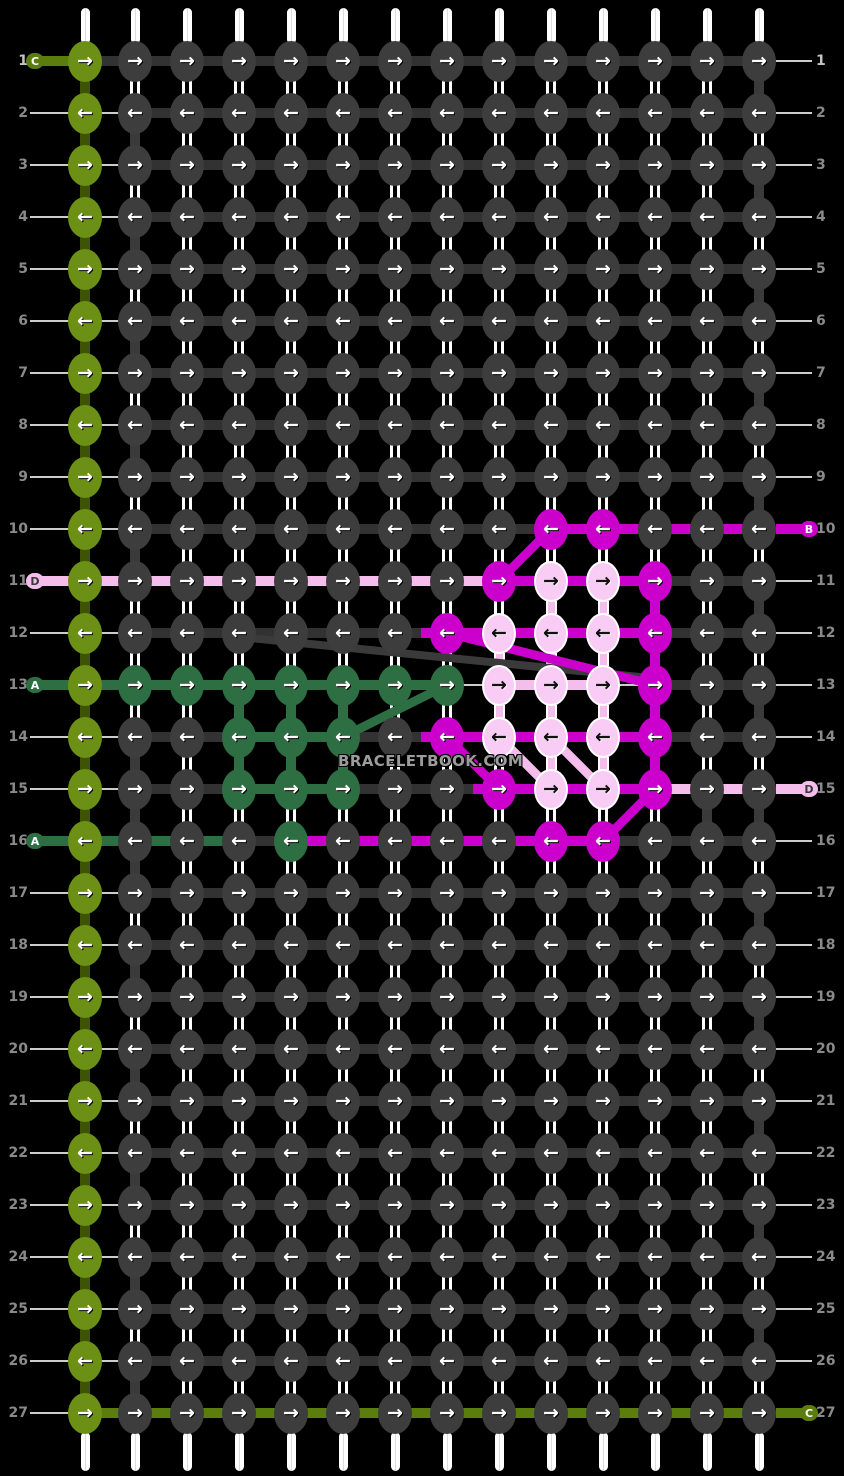 This screenshot has height=1476, width=844. I want to click on knot-row8-col10: ←, so click(551, 425).